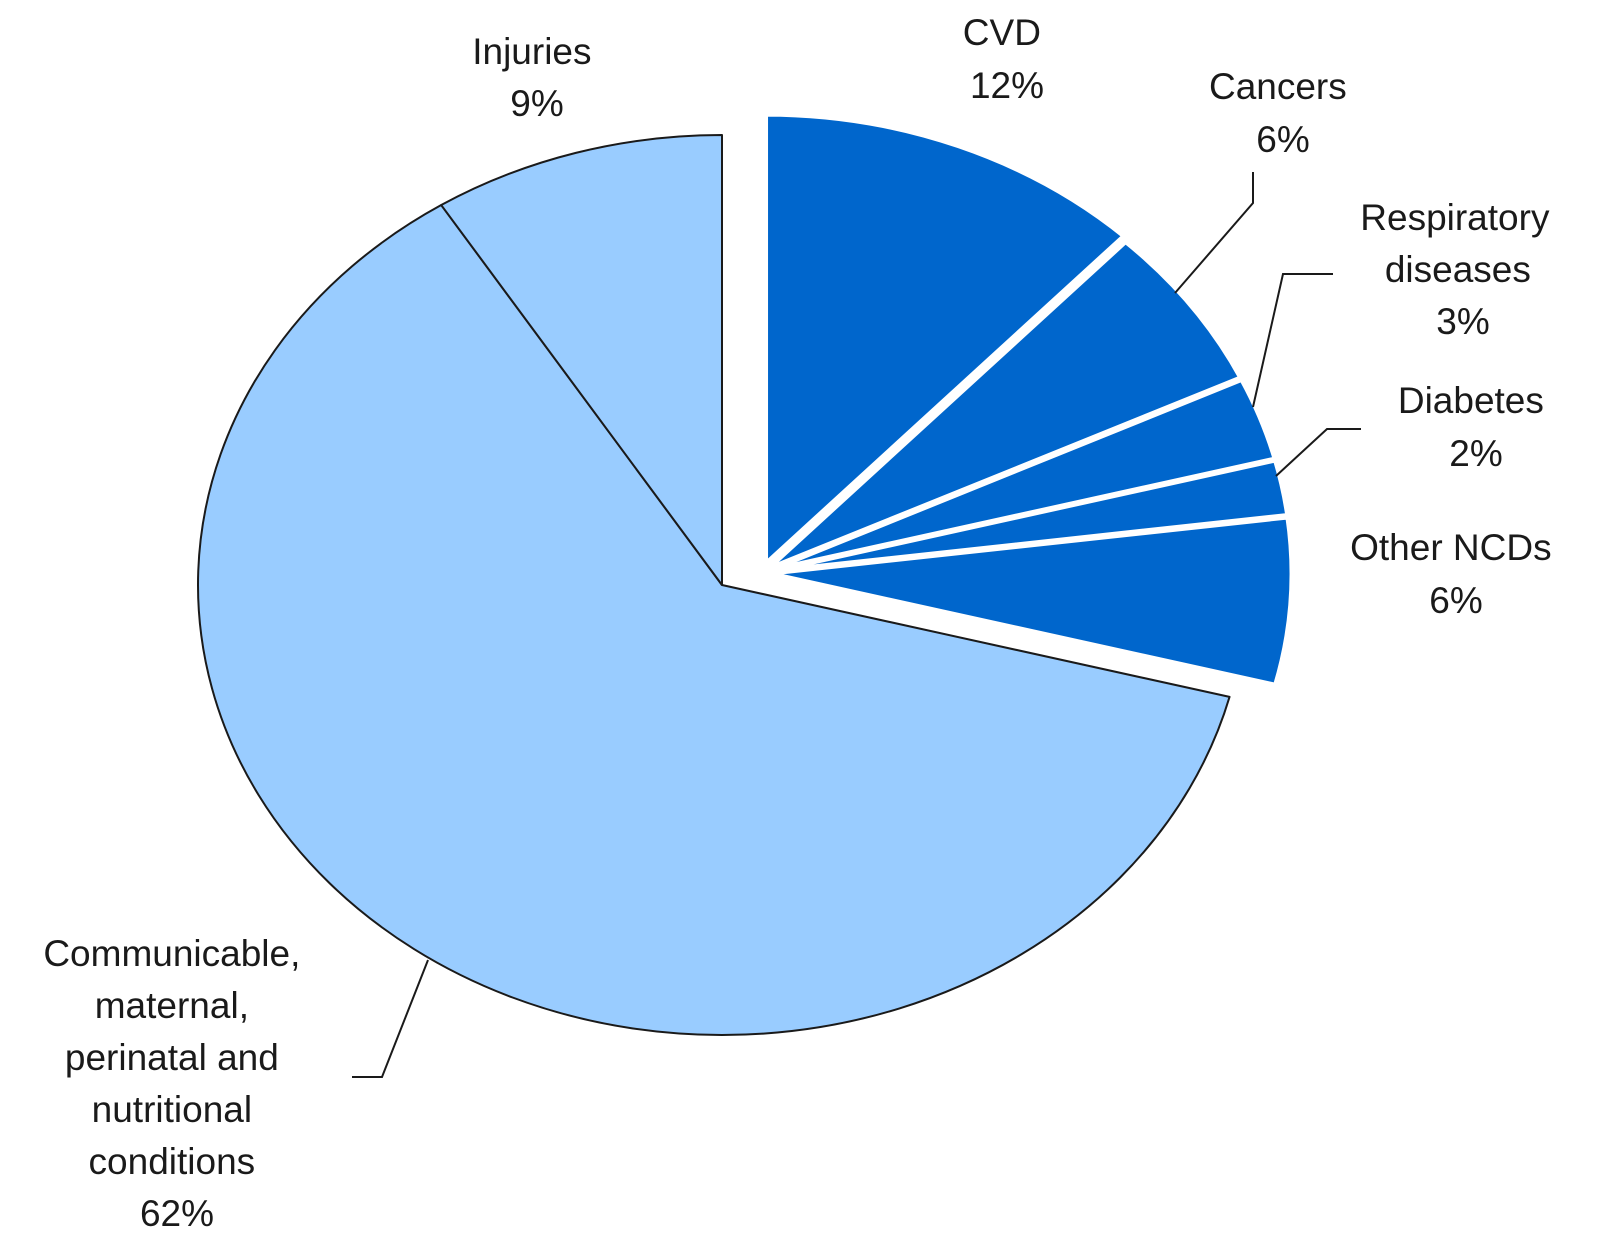 This screenshot has width=1599, height=1257. What do you see at coordinates (536, 103) in the screenshot?
I see `label-injuries-value: 9%` at bounding box center [536, 103].